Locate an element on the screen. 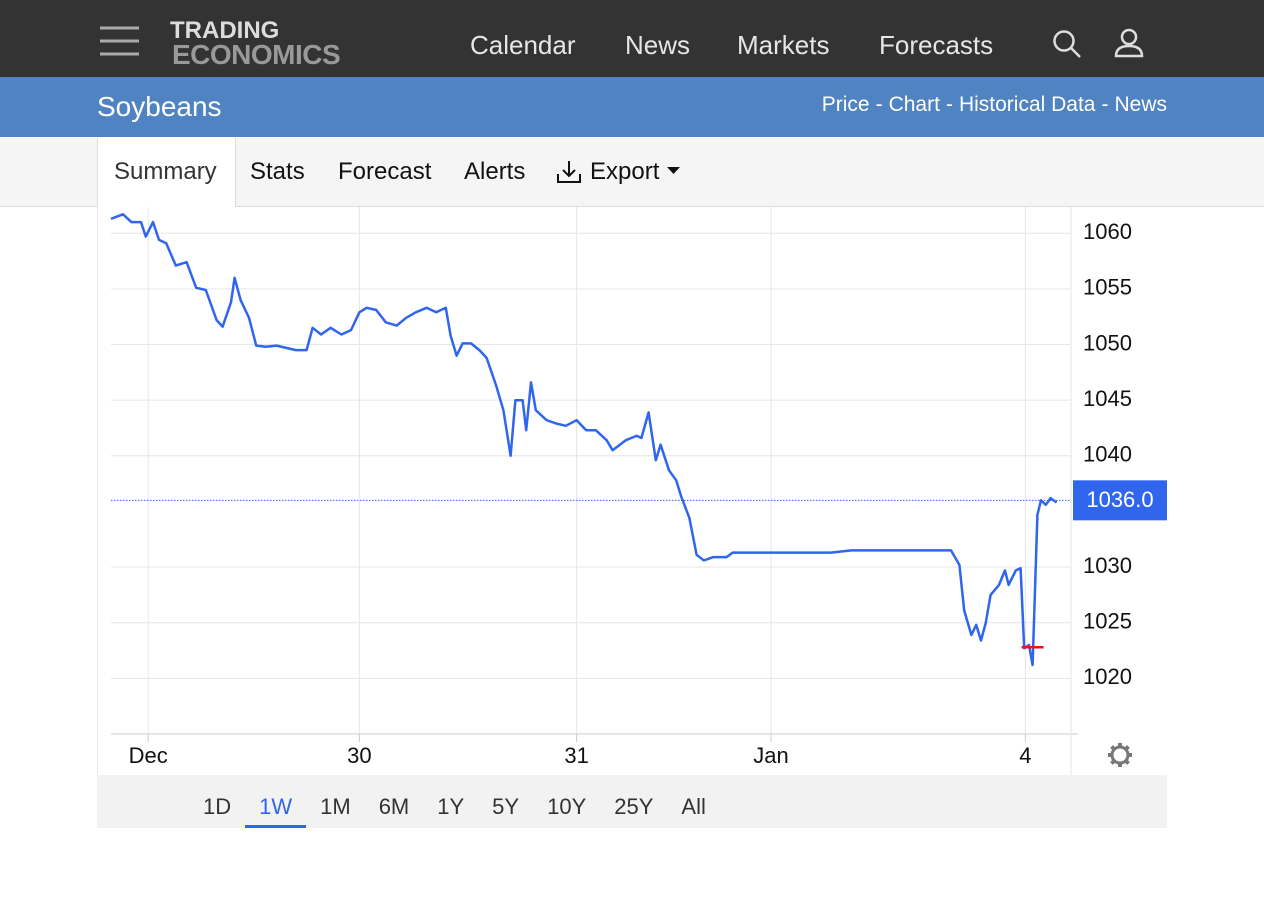 This screenshot has width=1264, height=901. x-tick-label: Dec is located at coordinates (148, 755).